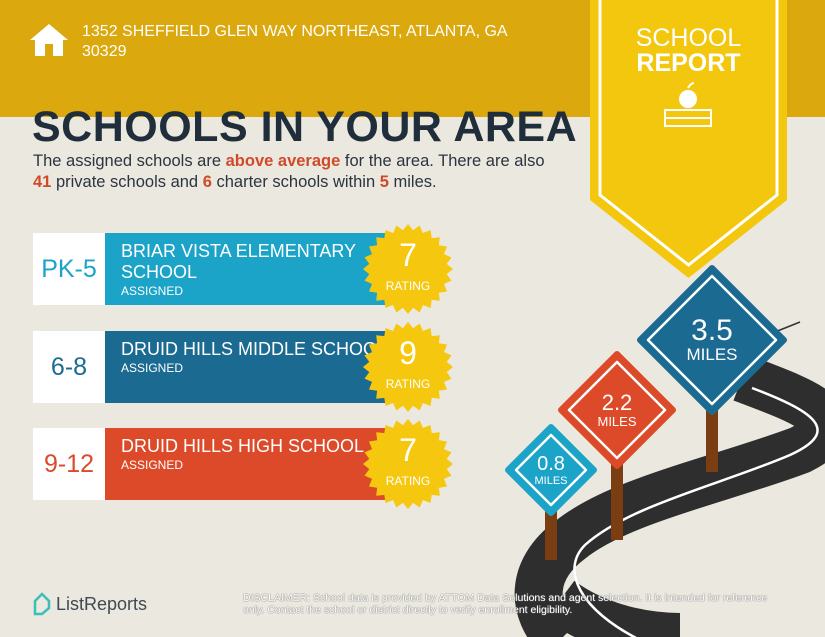 This screenshot has width=825, height=637. What do you see at coordinates (617, 402) in the screenshot?
I see `sign-distance: 2.2` at bounding box center [617, 402].